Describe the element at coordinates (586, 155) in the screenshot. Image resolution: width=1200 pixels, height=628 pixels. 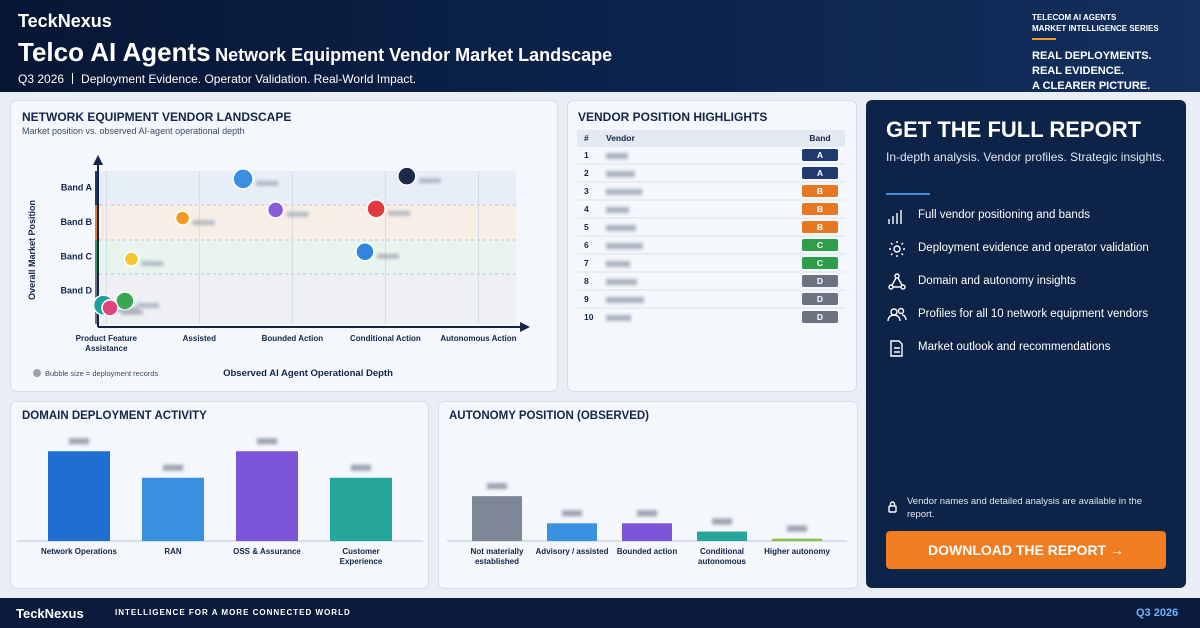
I see `rank: 1` at that location.